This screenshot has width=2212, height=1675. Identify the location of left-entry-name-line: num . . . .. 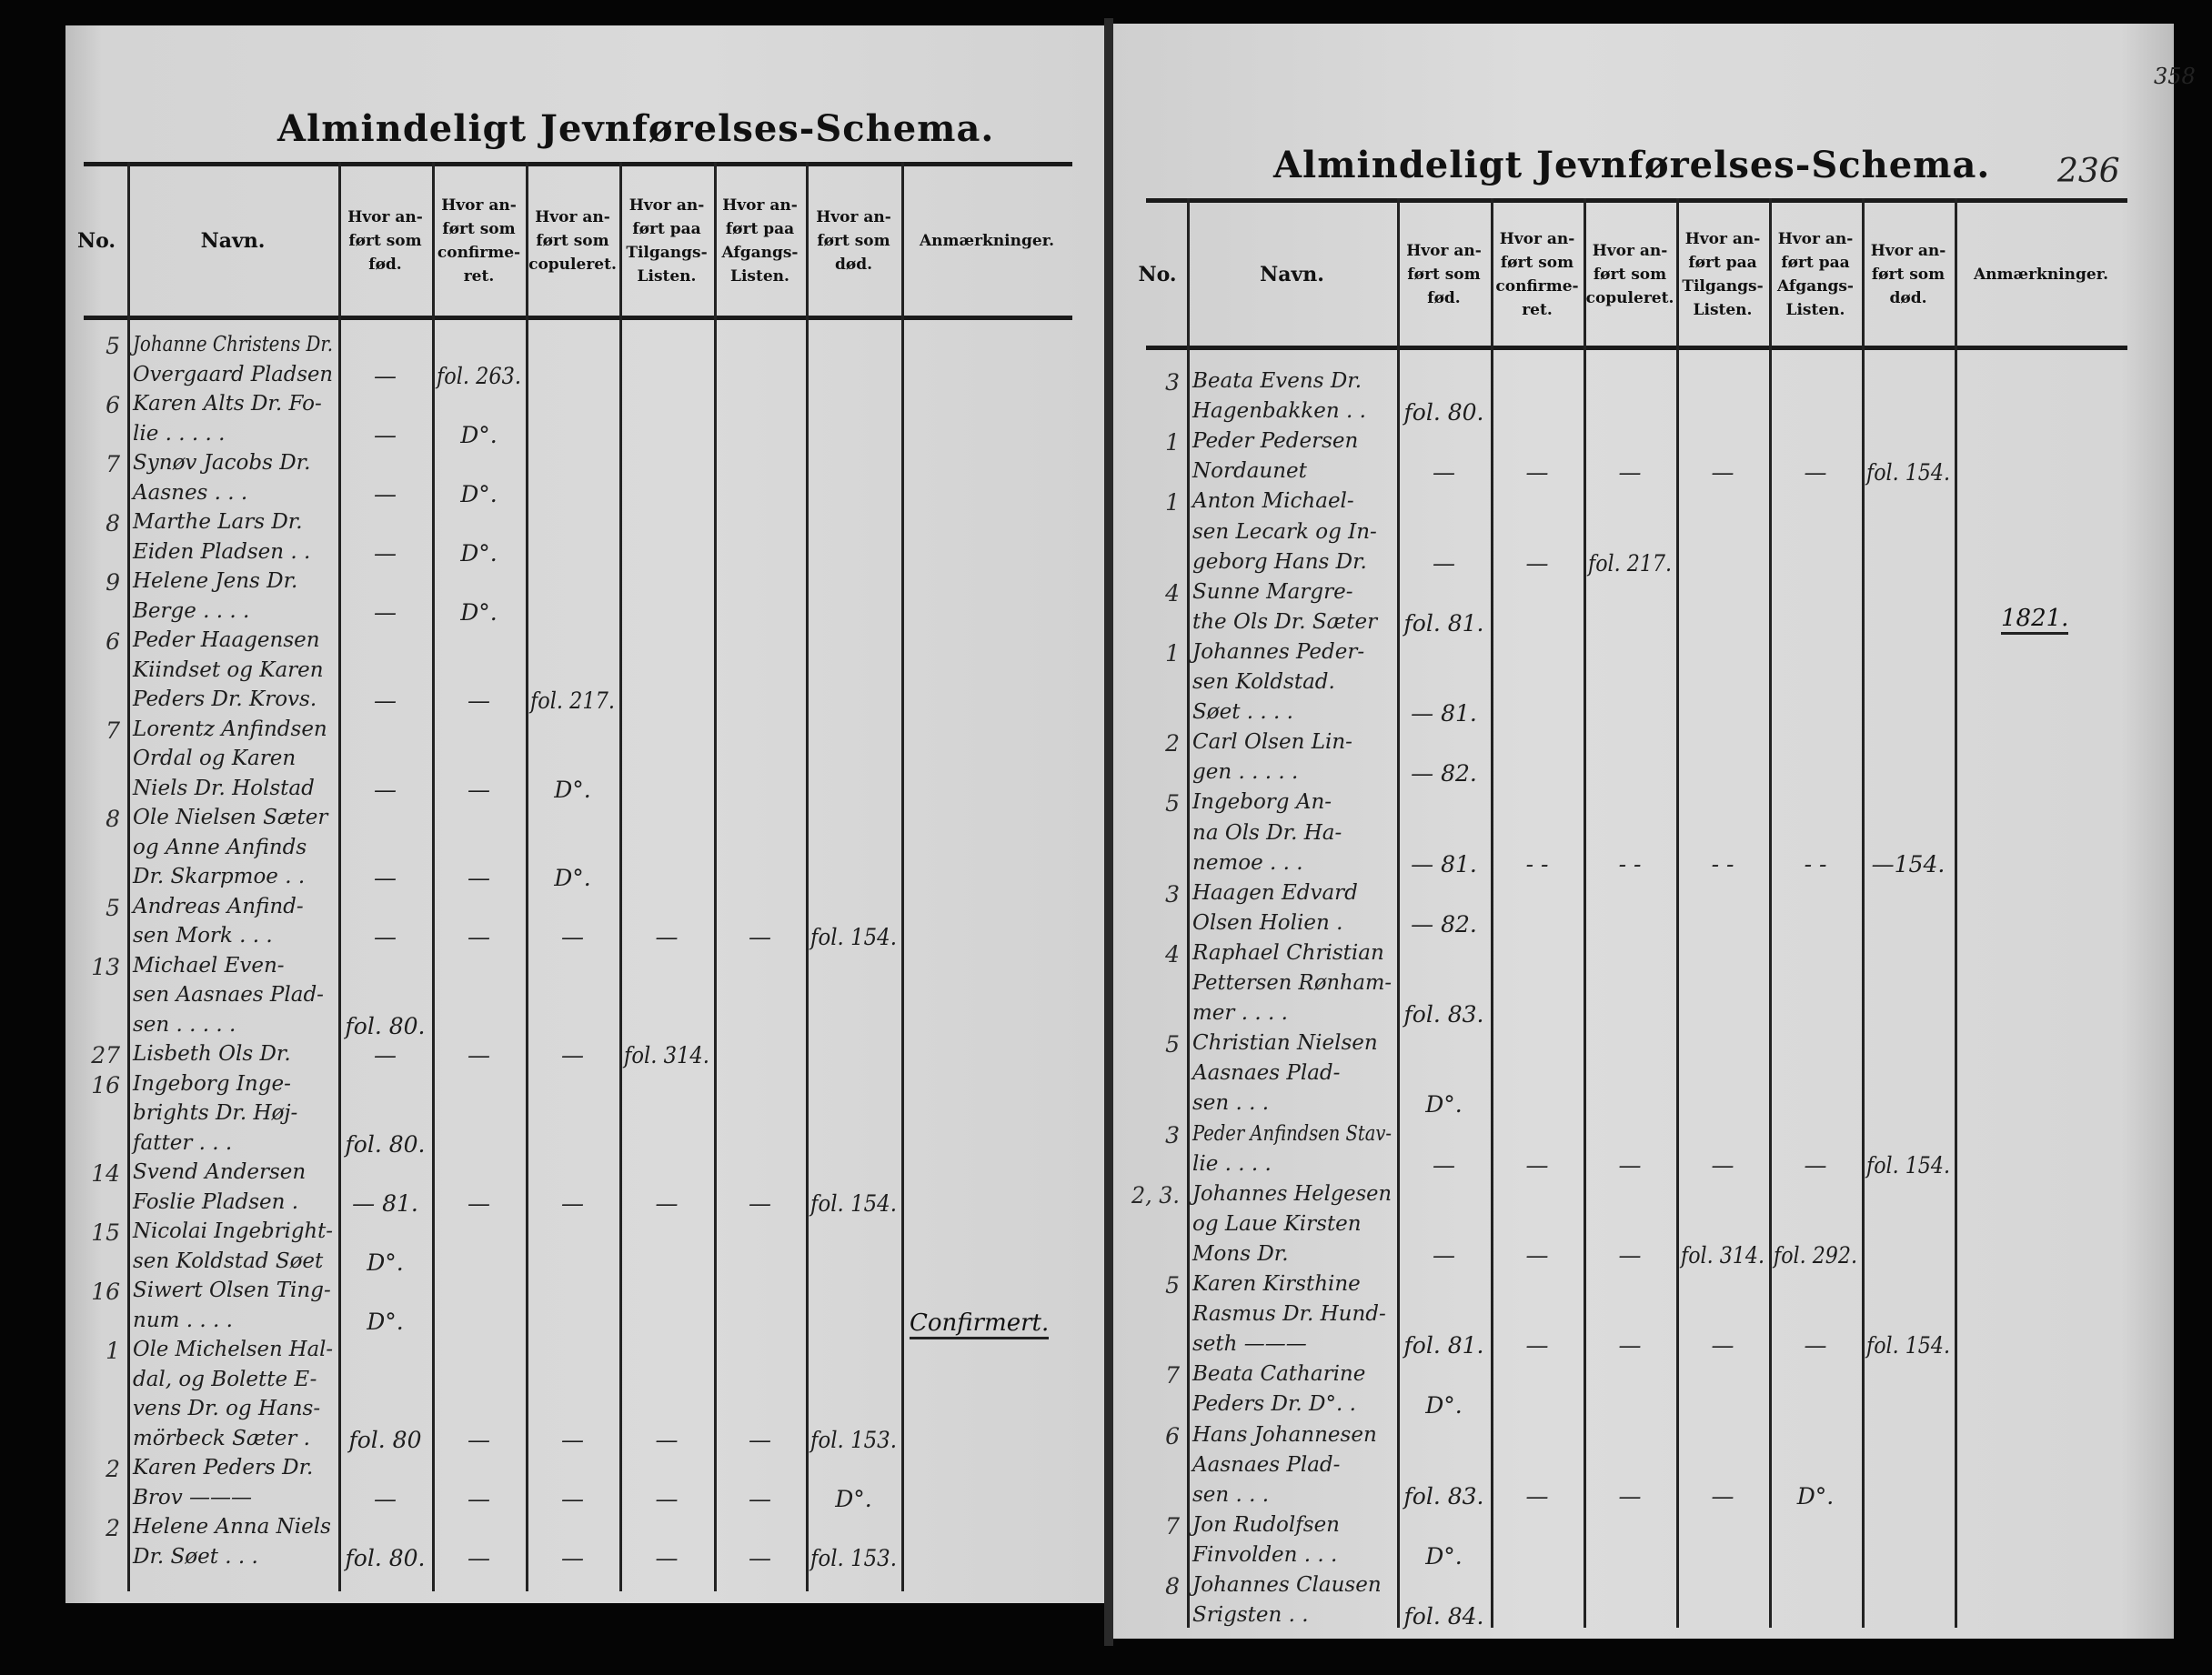
(183, 1320).